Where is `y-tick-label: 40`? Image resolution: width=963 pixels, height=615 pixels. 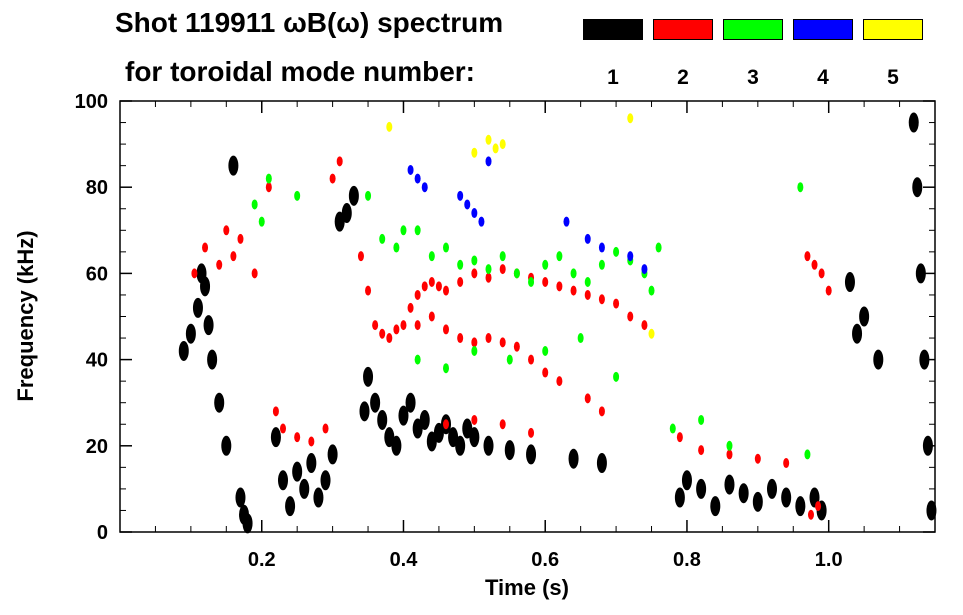
y-tick-label: 40 is located at coordinates (97, 361).